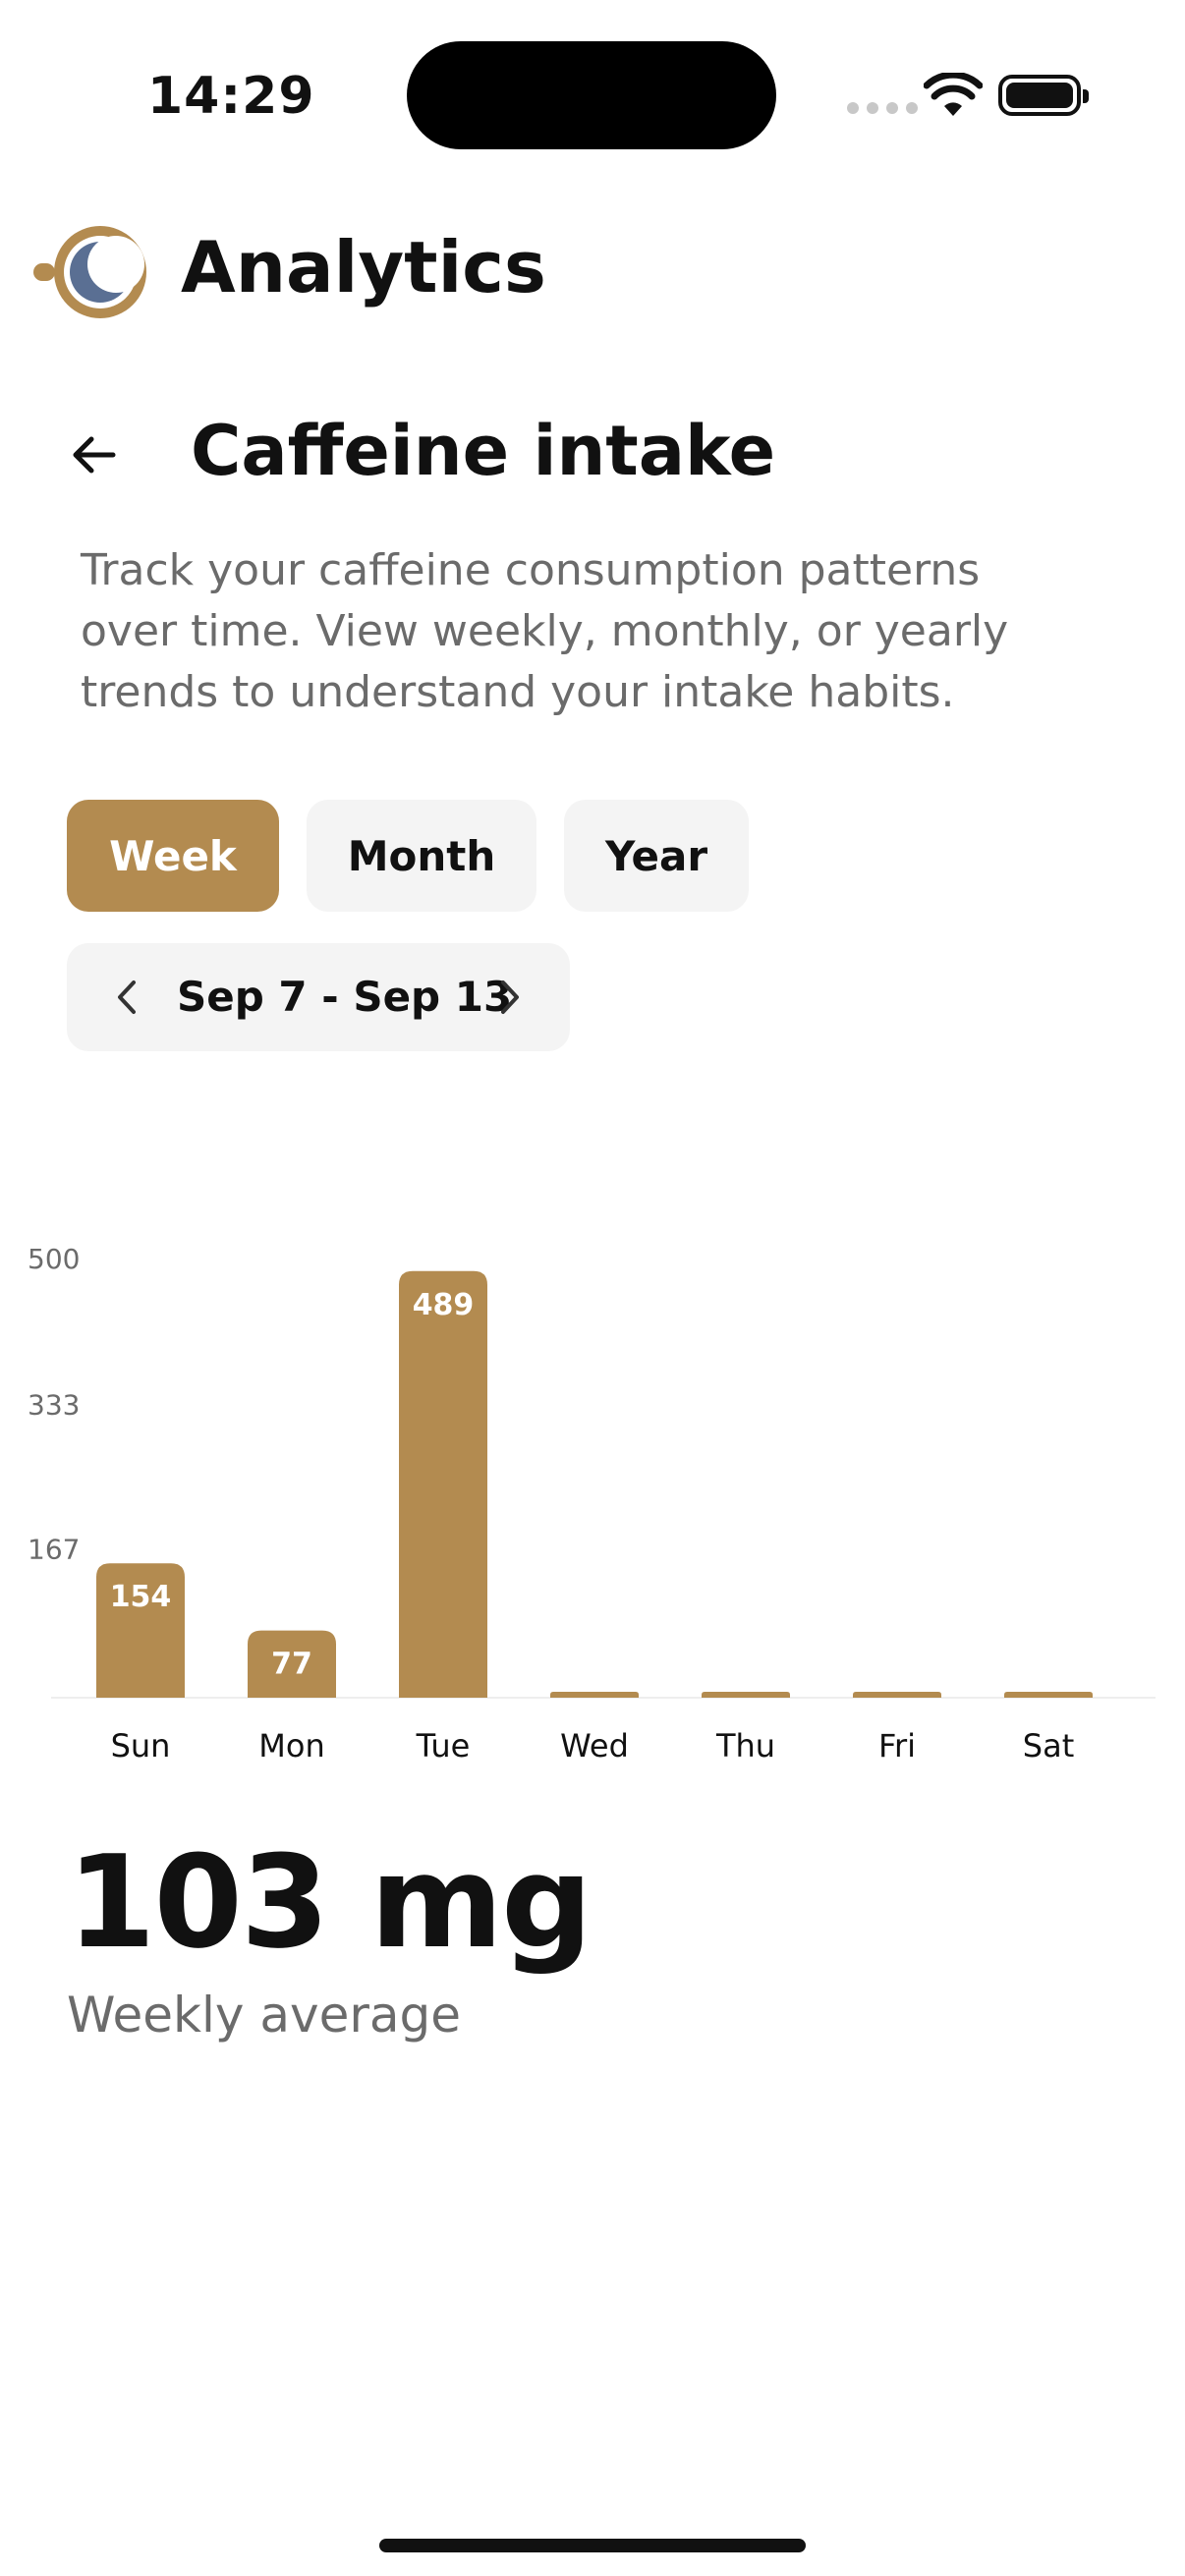  I want to click on x-tick-label: Sun, so click(141, 1745).